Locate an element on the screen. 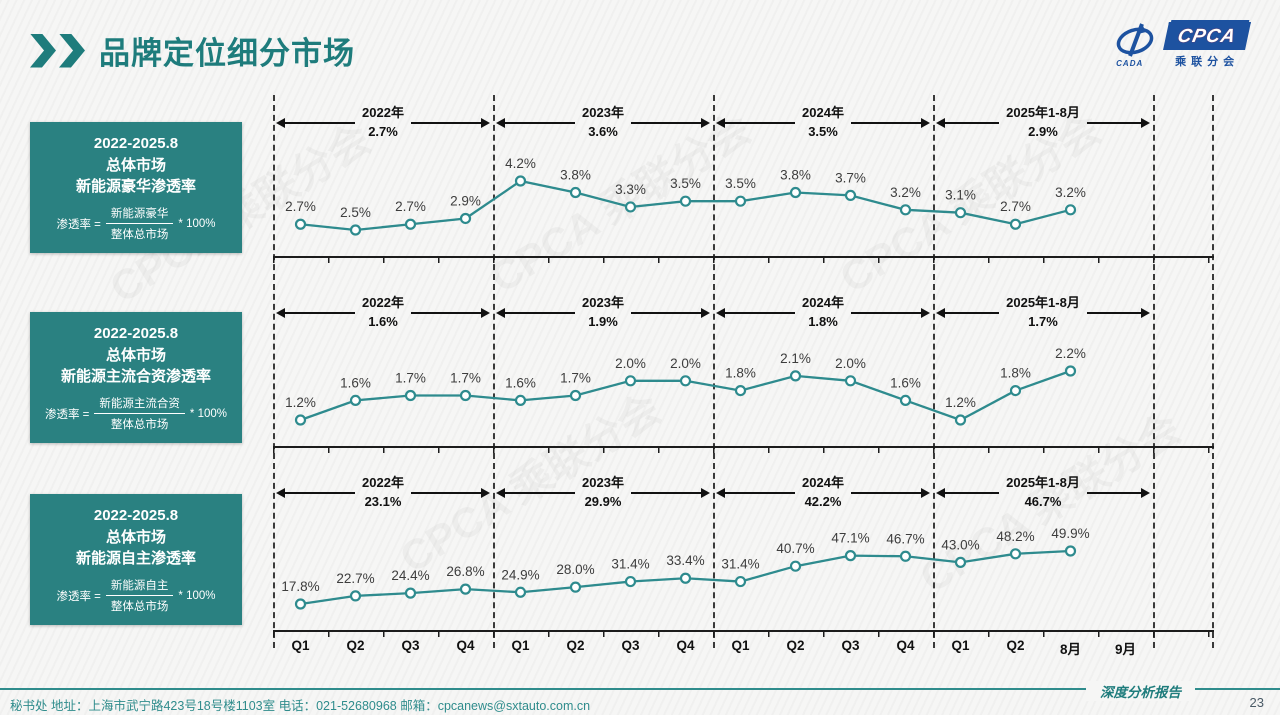  segment-year: 2024年 is located at coordinates (823, 483).